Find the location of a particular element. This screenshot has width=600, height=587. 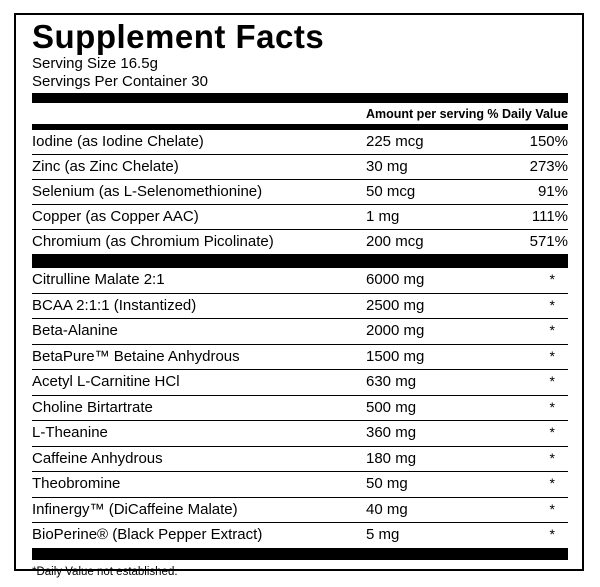

ingredient-amount: 2500 mg is located at coordinates (395, 305).